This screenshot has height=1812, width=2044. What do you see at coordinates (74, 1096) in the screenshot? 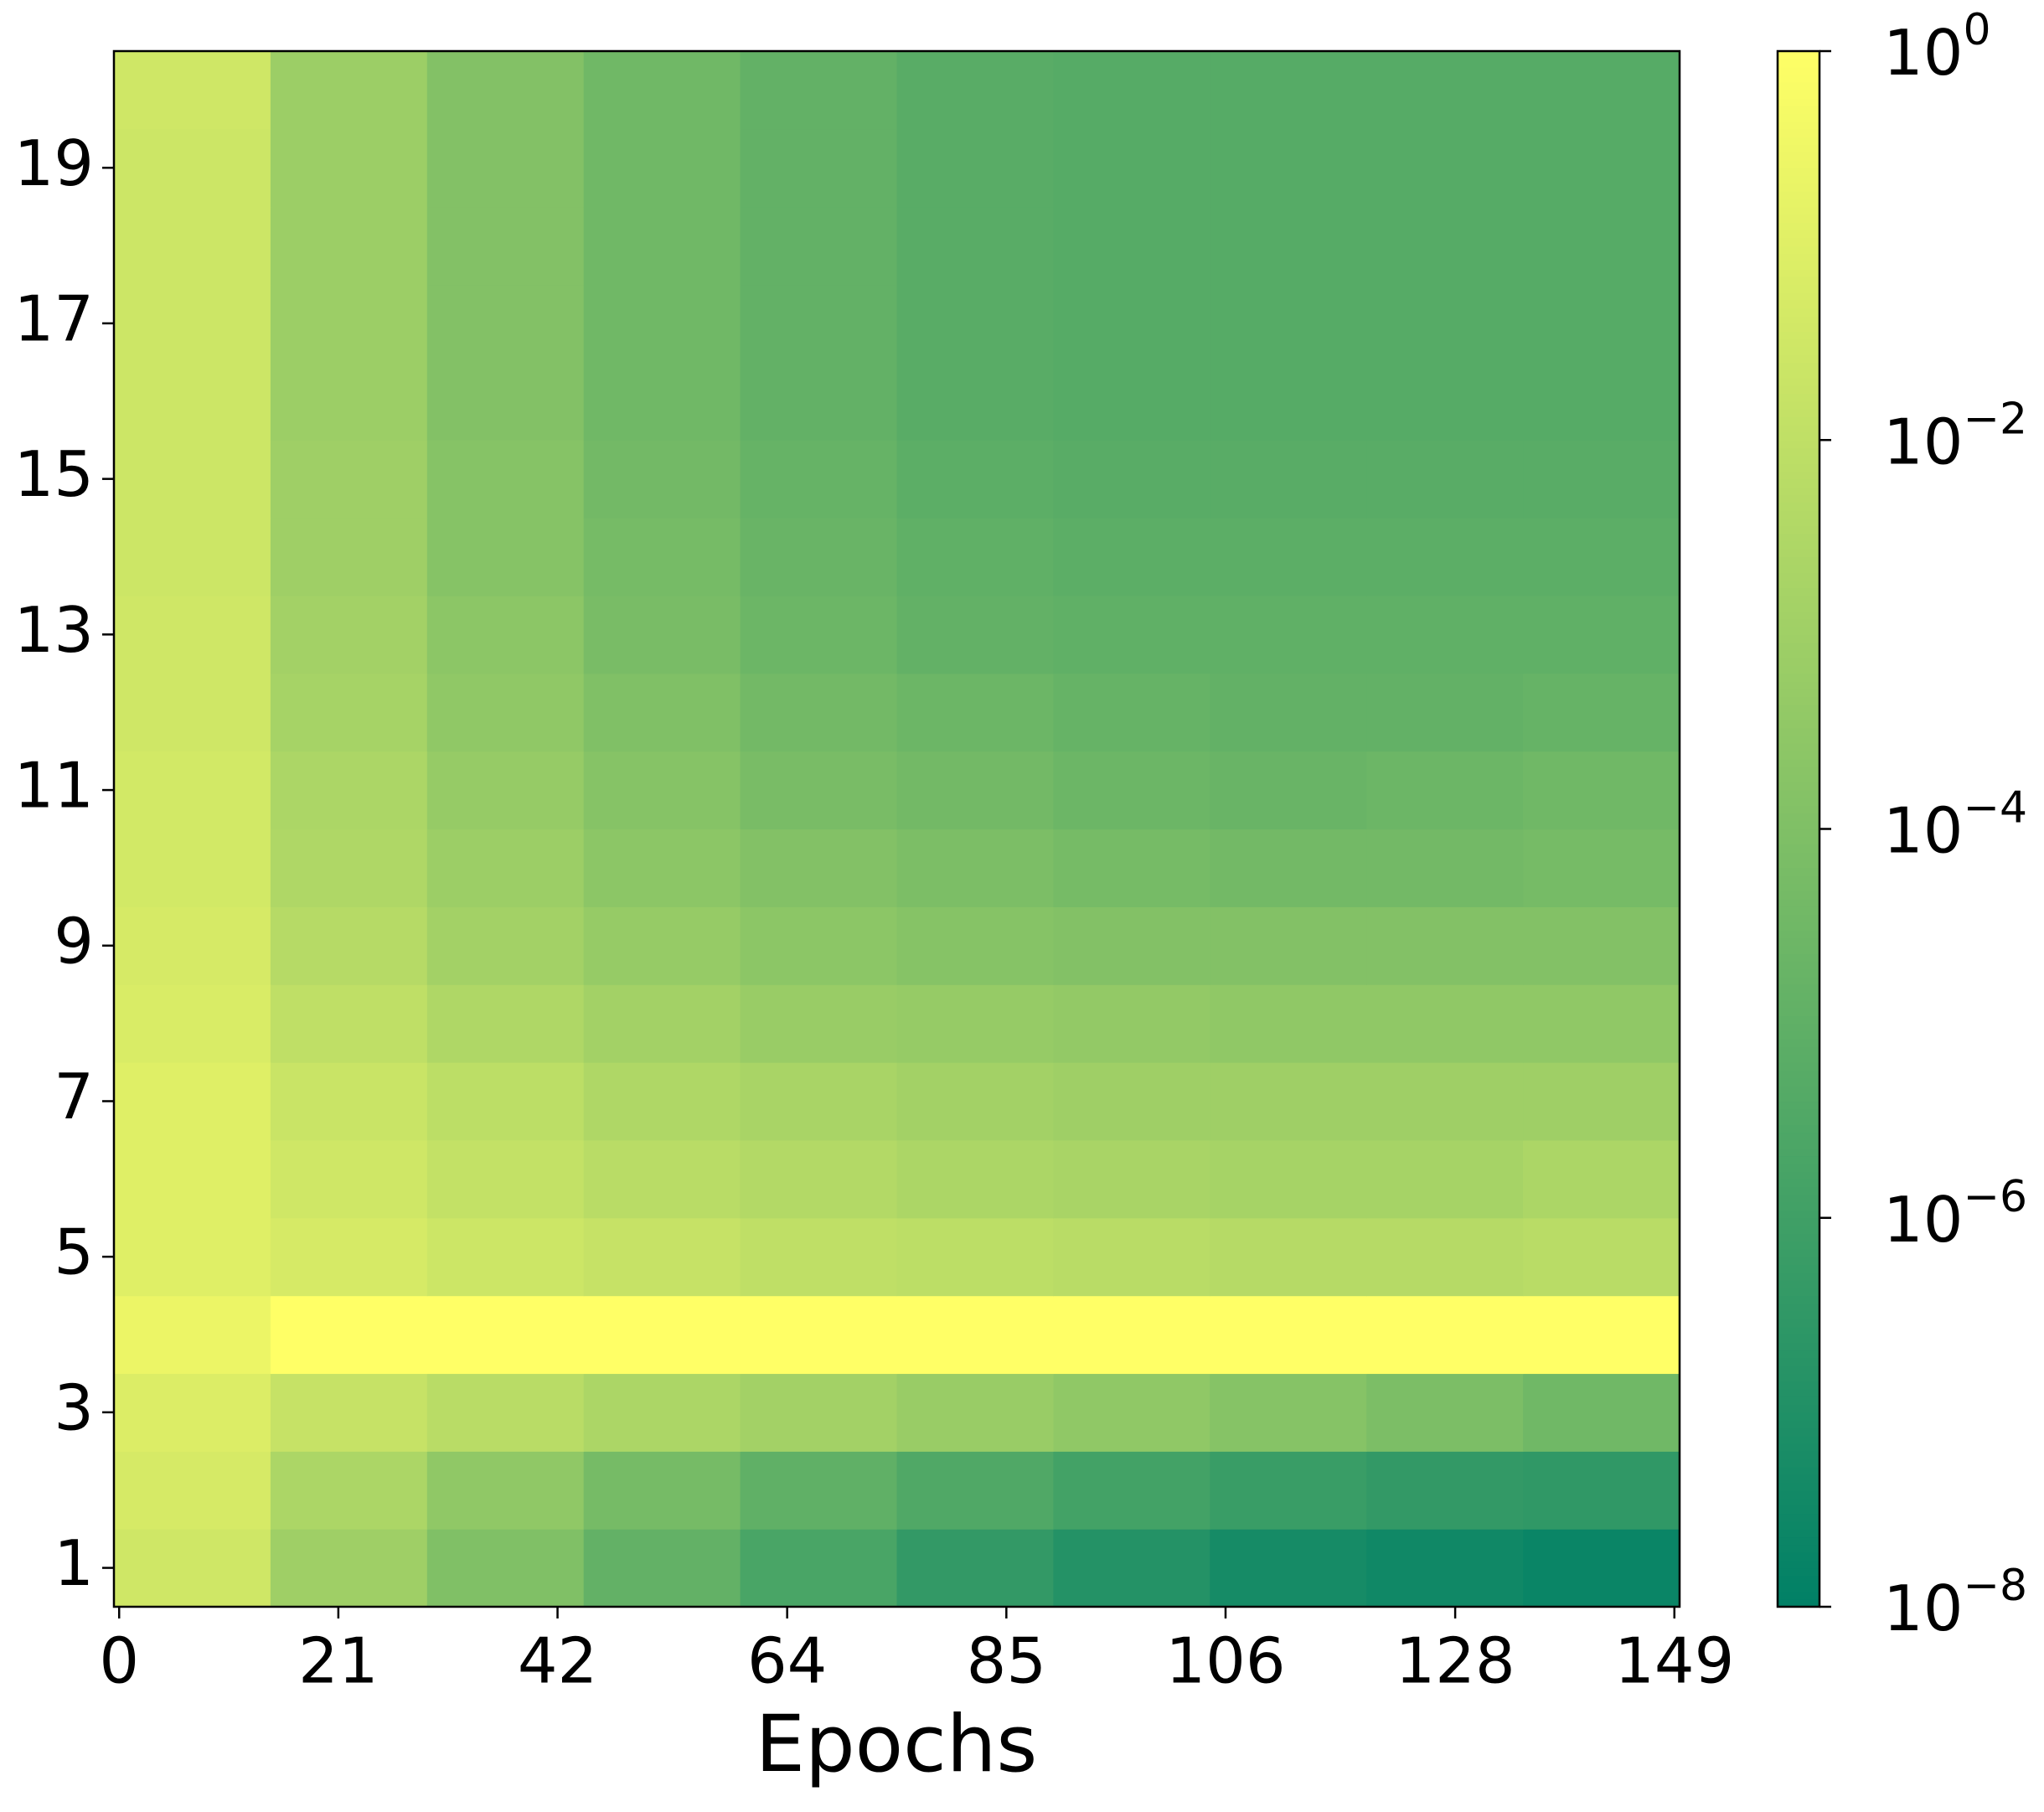
I see `y-tick-label: 7` at bounding box center [74, 1096].